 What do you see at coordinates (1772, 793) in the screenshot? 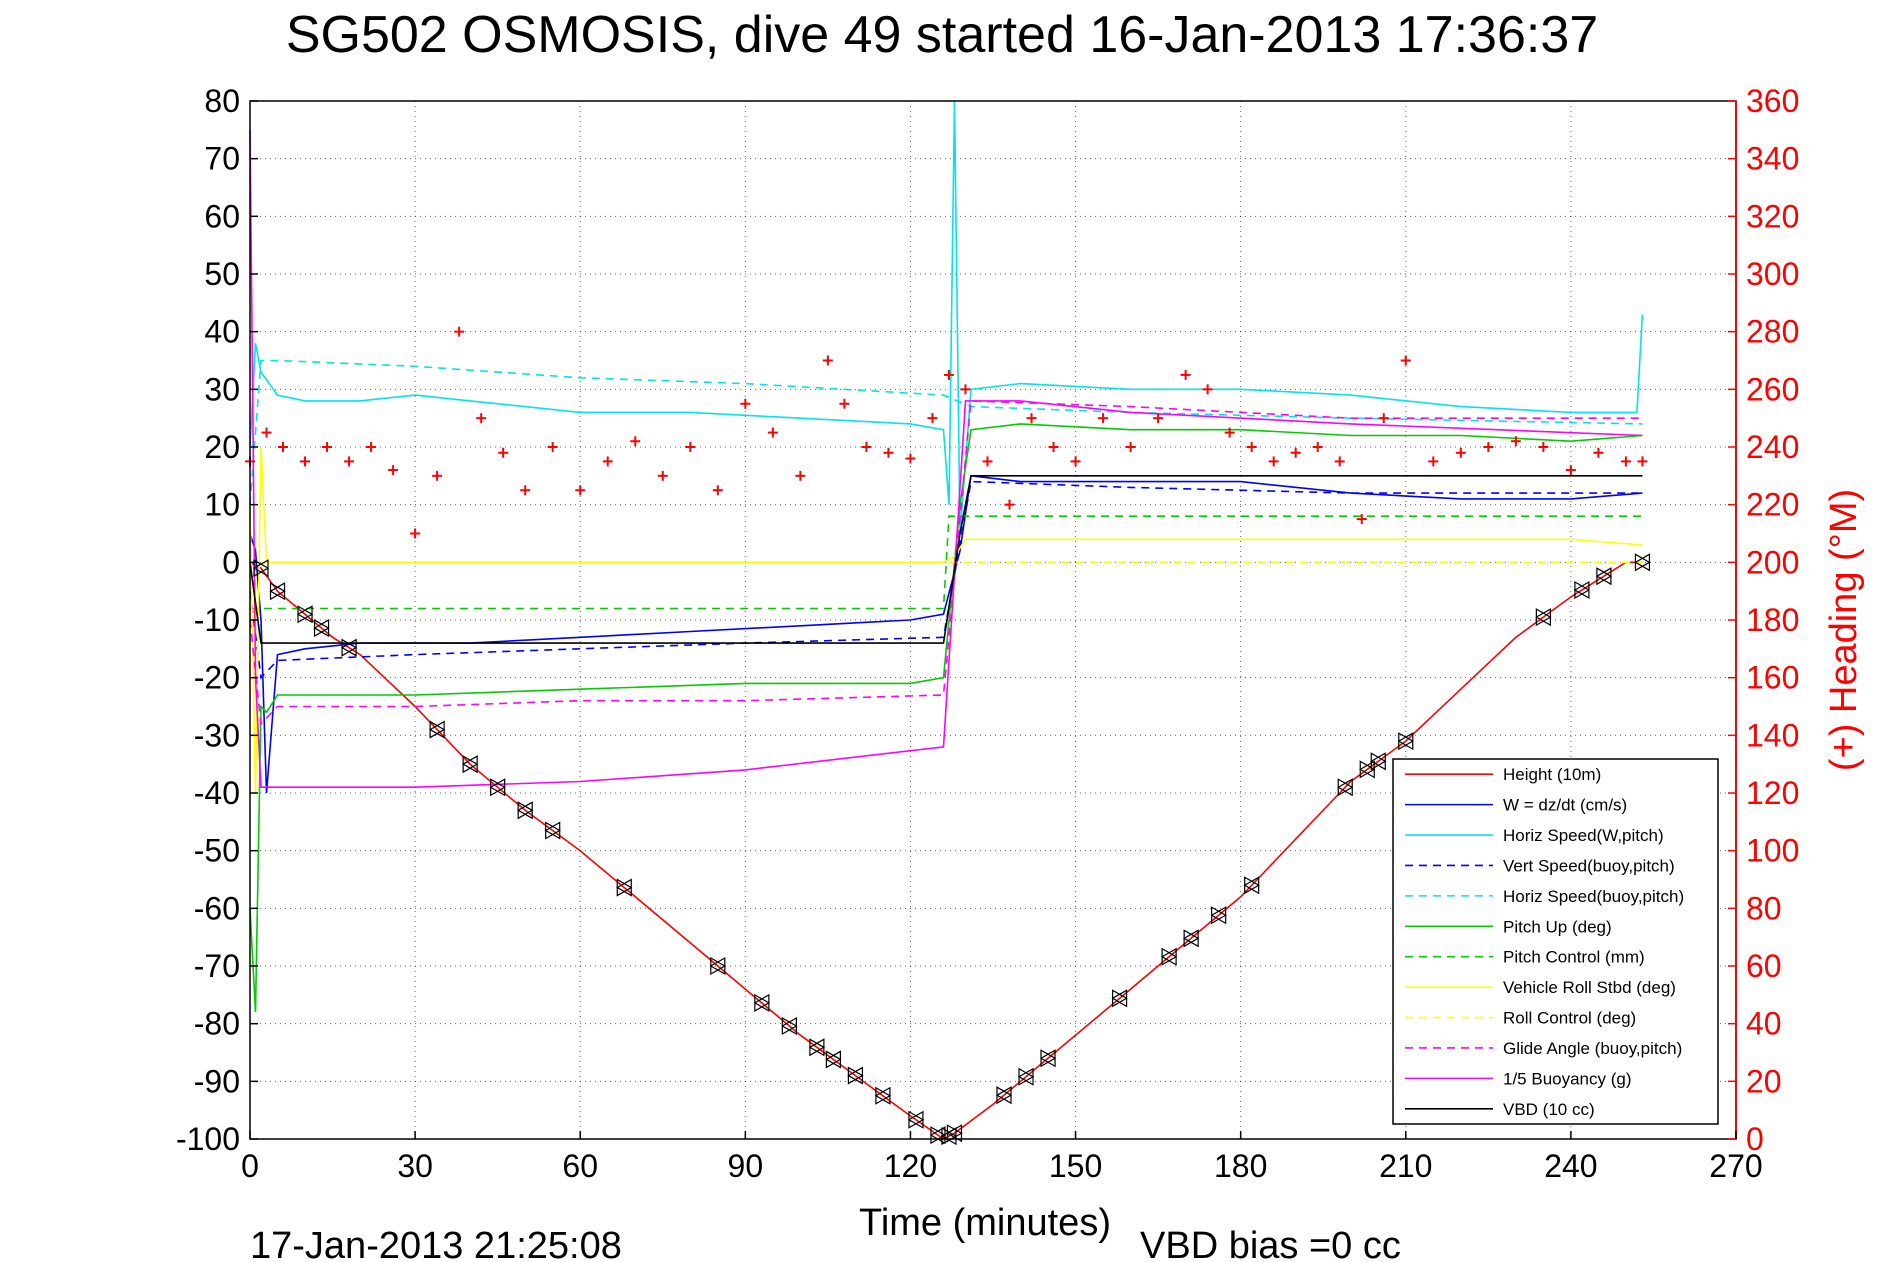
I see `y2-tick-label: 120` at bounding box center [1772, 793].